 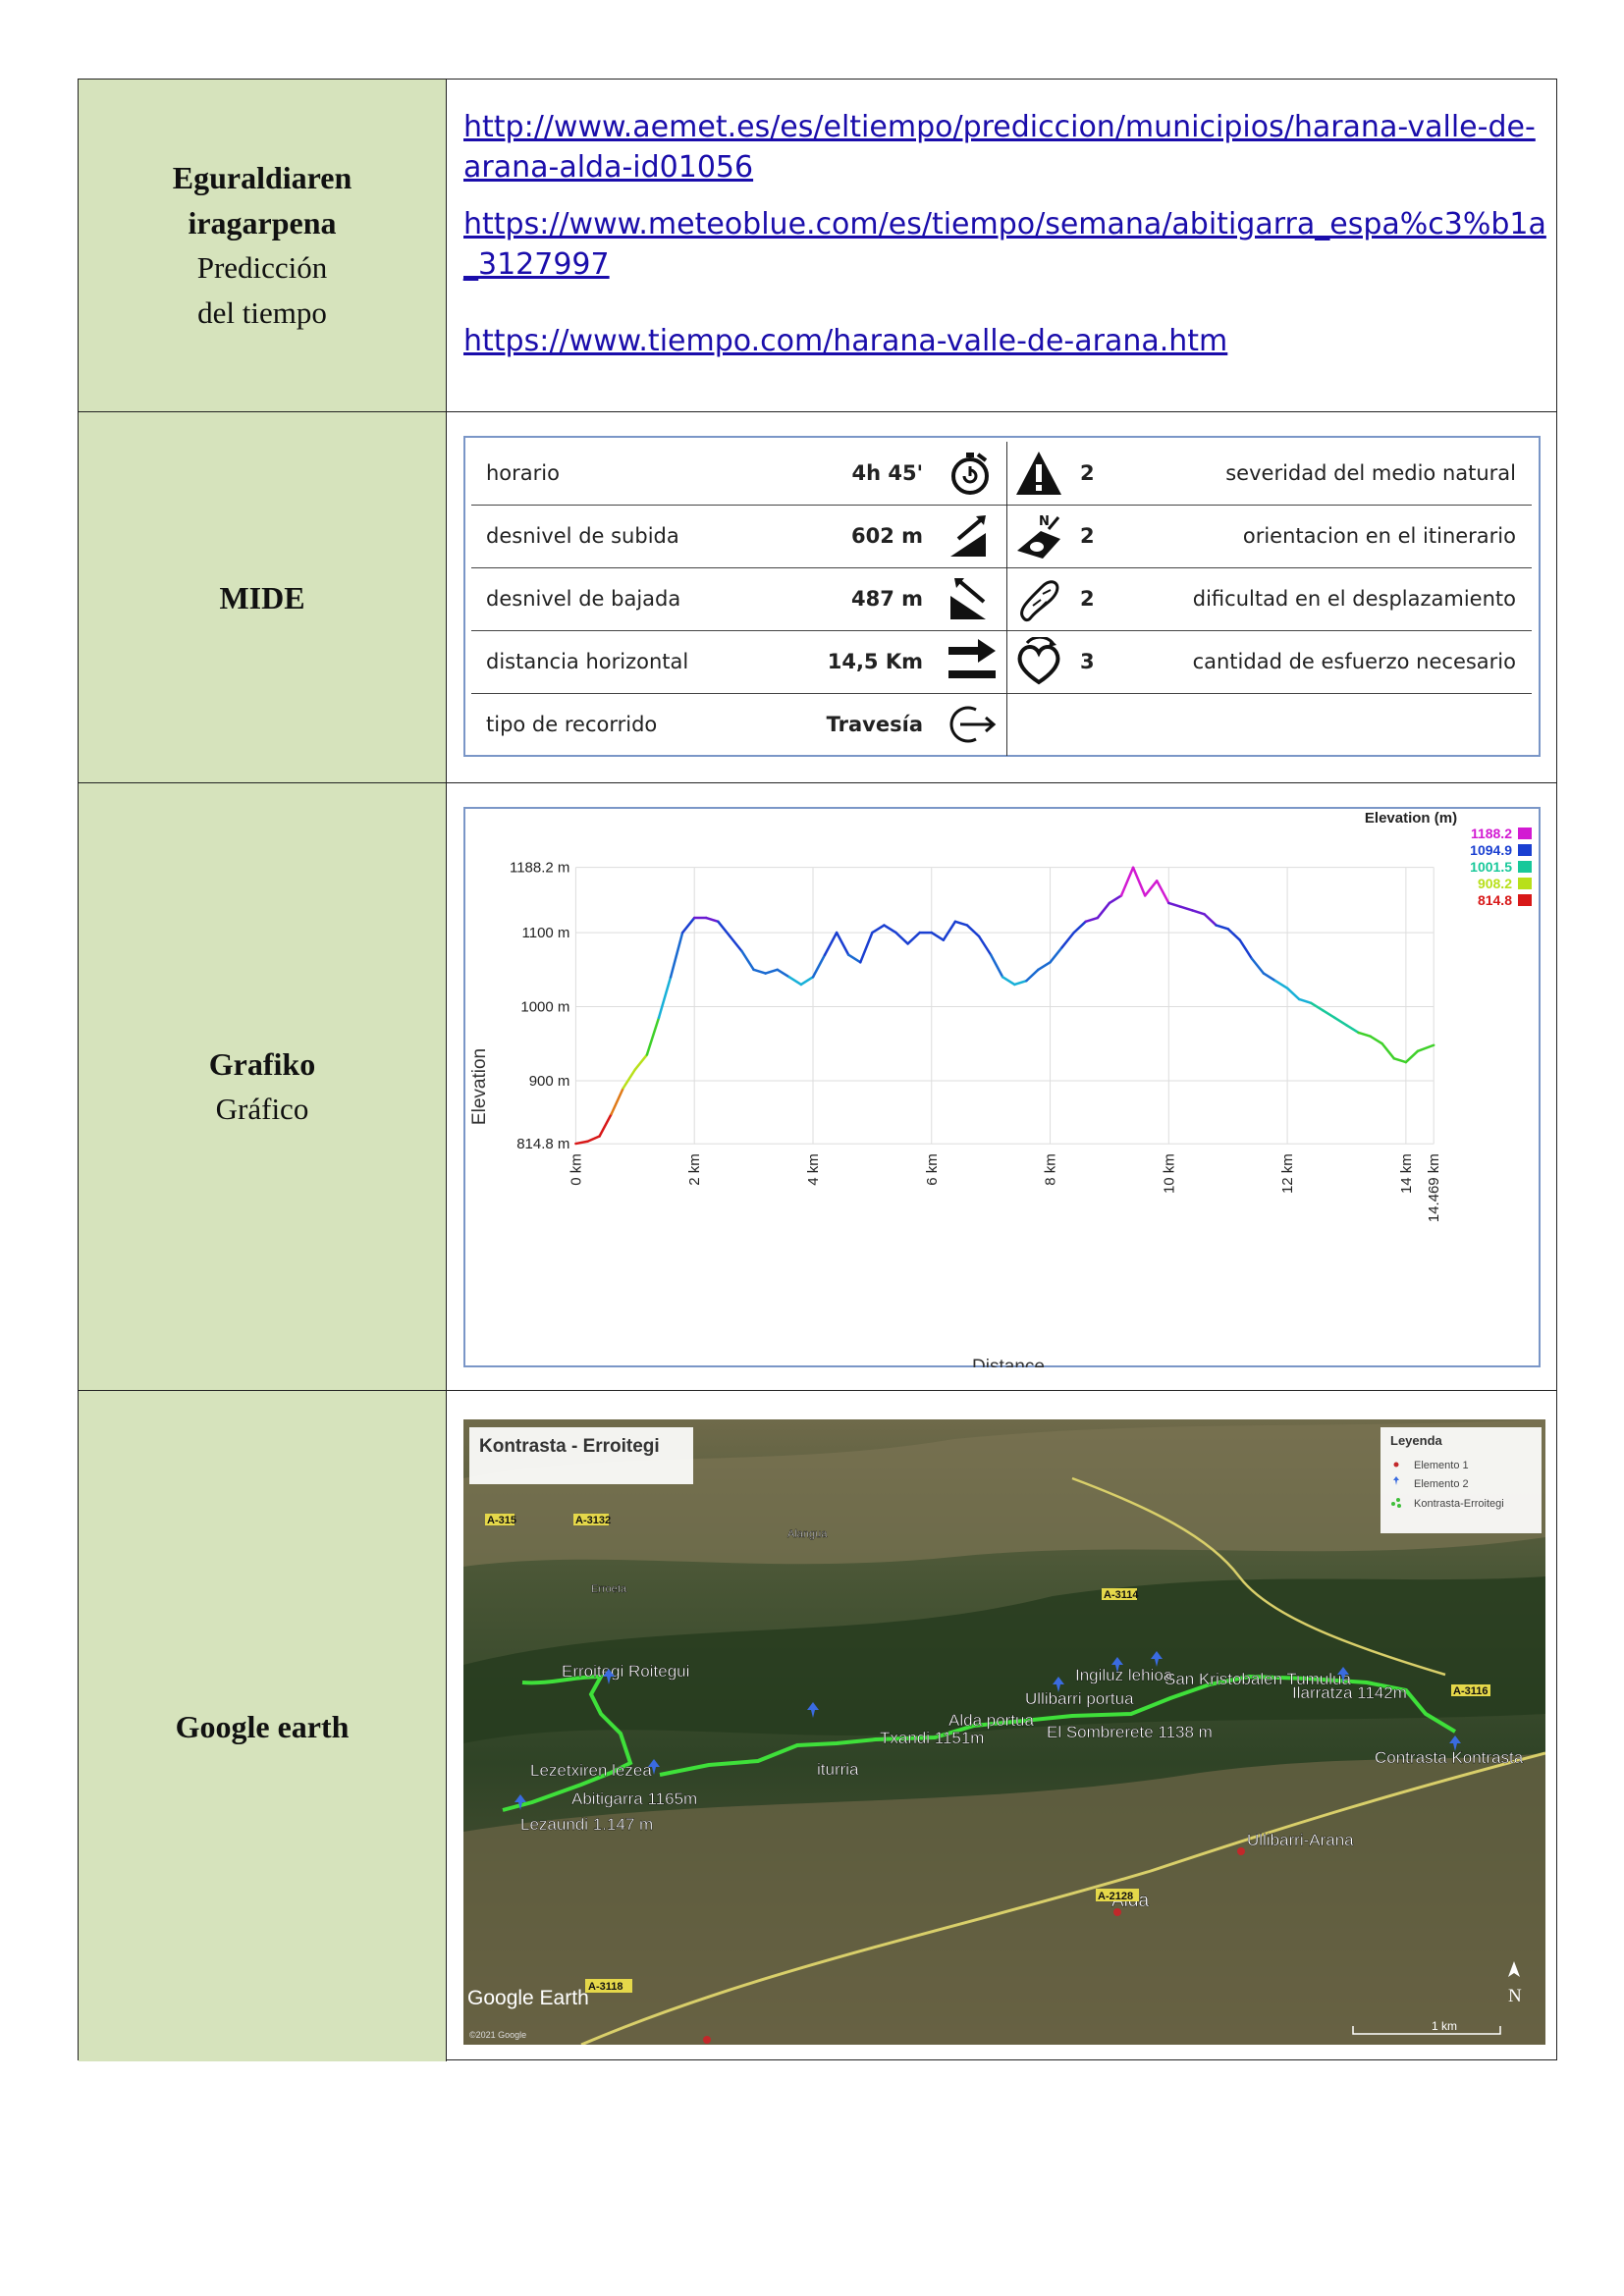 I want to click on mide-score: 2, so click(x=1087, y=536).